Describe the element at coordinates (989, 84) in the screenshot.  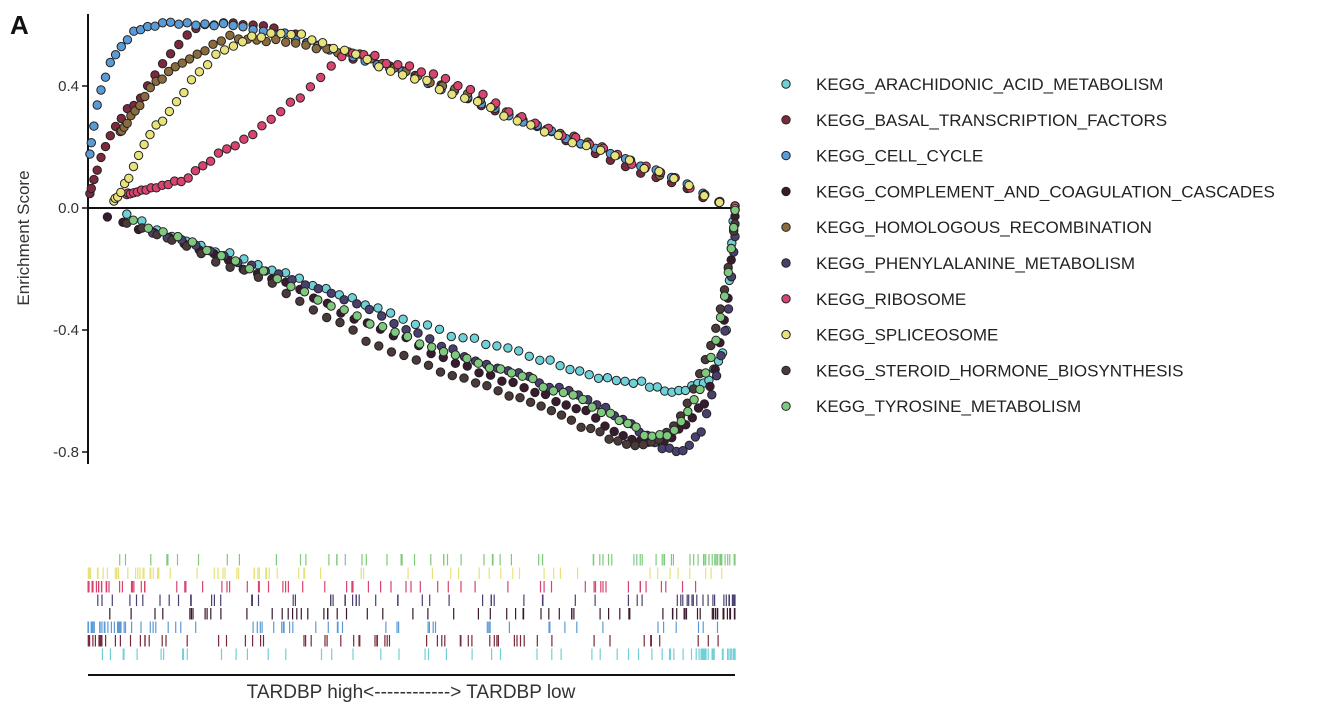
I see `legend-label: KEGG_ARACHIDONIC_ACID_METABOLISM` at that location.